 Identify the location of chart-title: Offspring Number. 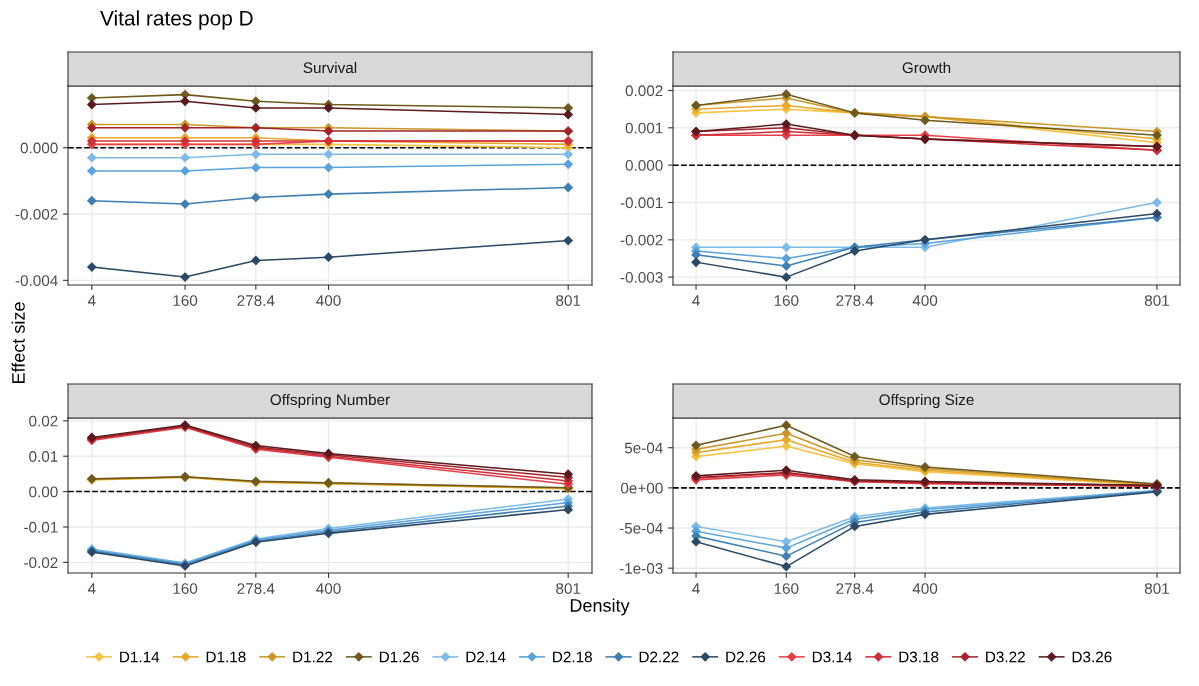
(330, 401).